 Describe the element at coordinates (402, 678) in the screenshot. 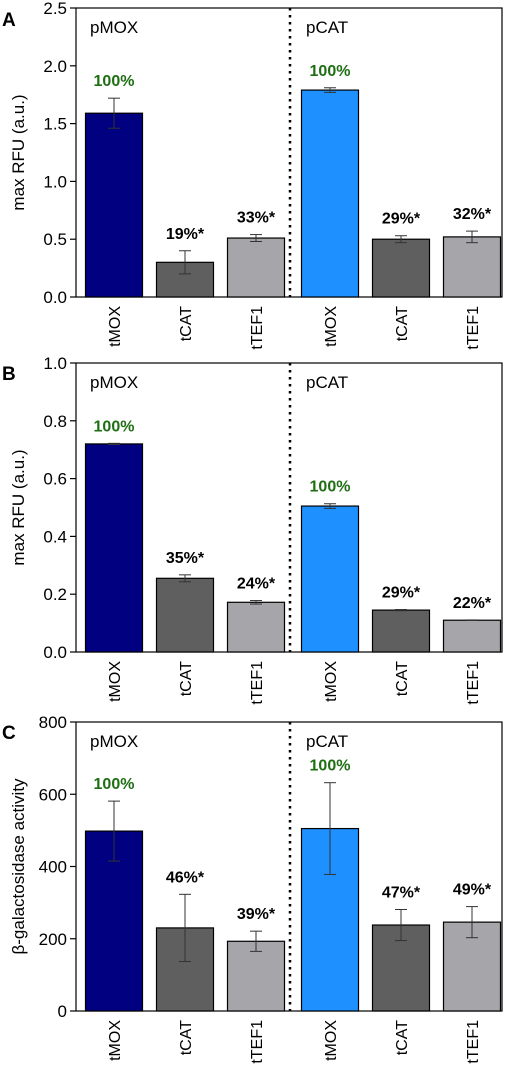

I see `panel-b-x-tick-label-5: tCAT` at that location.